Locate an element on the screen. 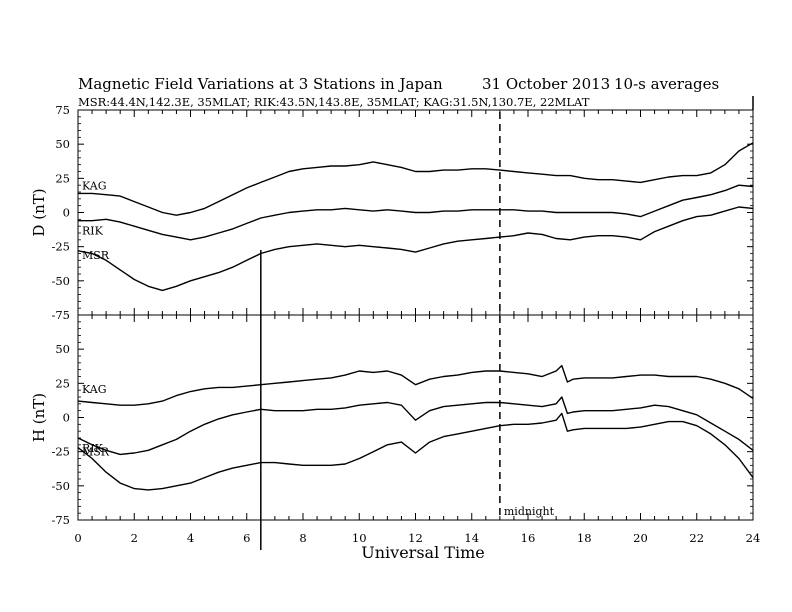 The image size is (792, 612). x-tick-label: 0 is located at coordinates (77, 538).